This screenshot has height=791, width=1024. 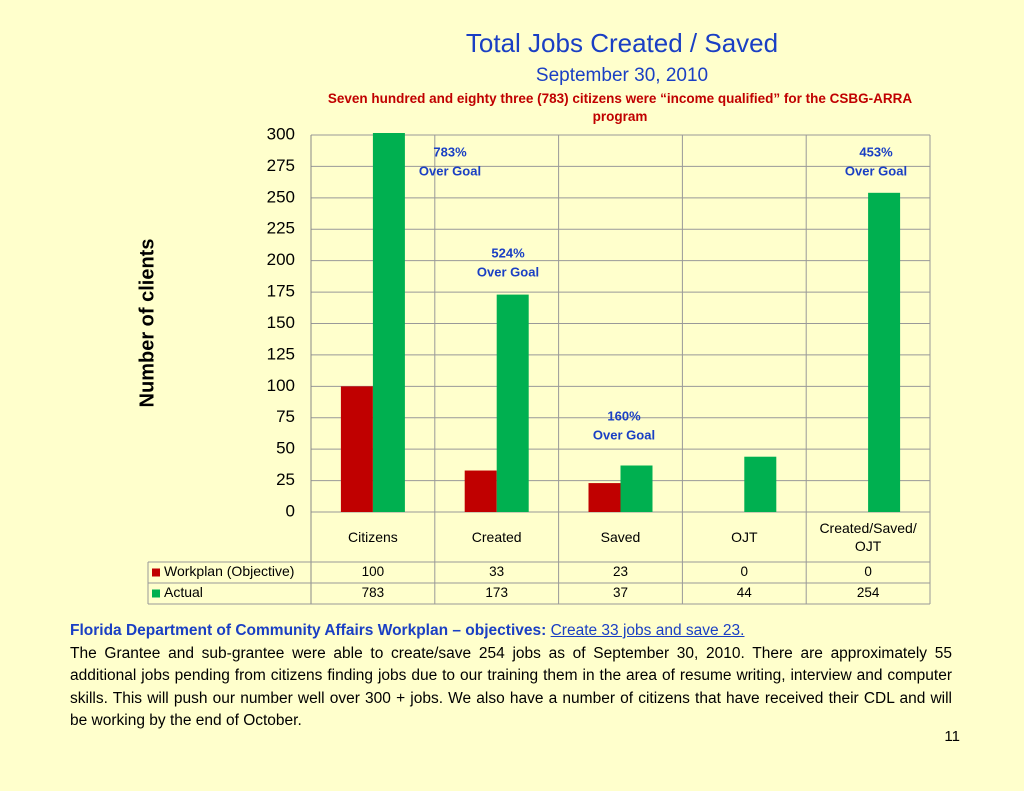 I want to click on category-cell: Created/Saved/ OJT, so click(x=868, y=537).